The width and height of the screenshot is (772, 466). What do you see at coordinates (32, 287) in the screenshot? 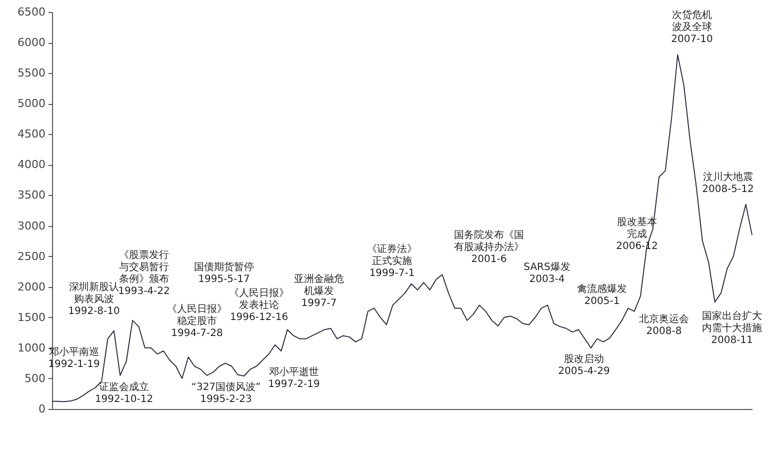
I see `y-tick-label: 2000` at bounding box center [32, 287].